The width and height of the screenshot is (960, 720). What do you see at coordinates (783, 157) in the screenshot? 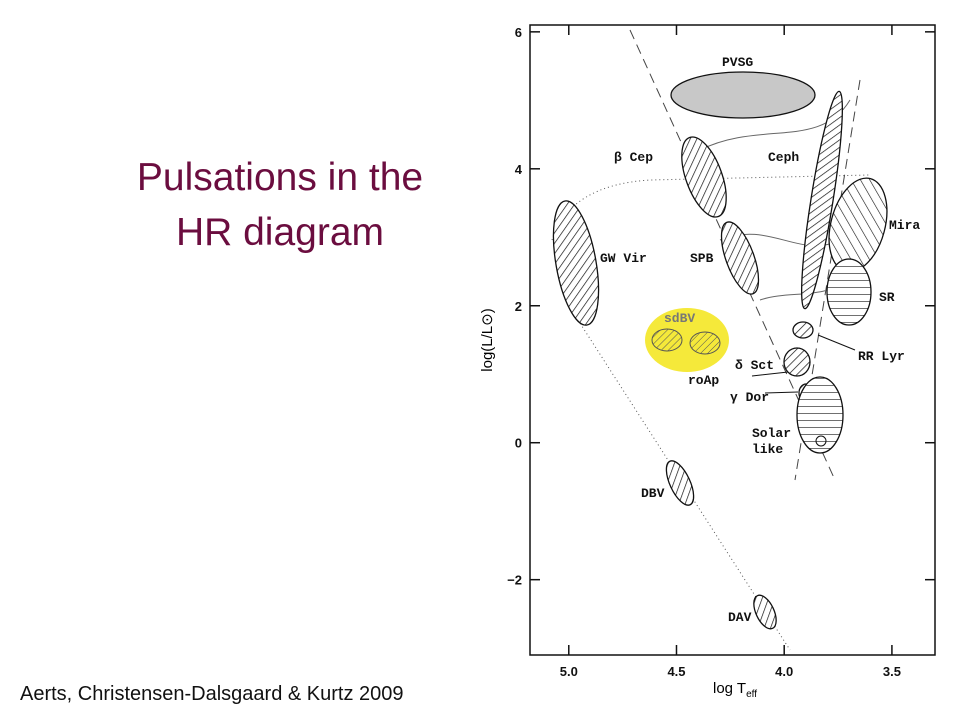
I see `region-label: Ceph` at bounding box center [783, 157].